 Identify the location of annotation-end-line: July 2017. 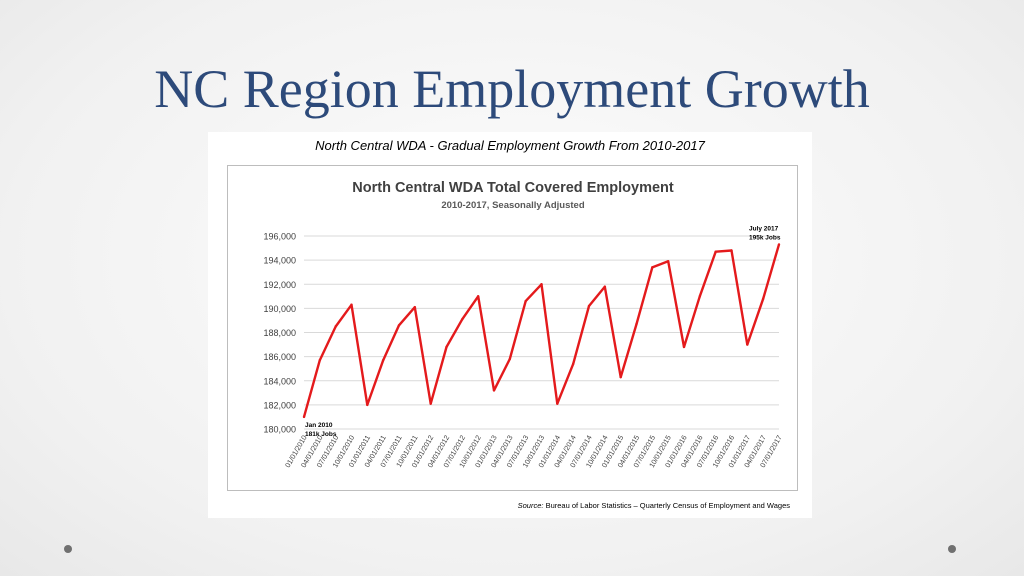
(764, 228).